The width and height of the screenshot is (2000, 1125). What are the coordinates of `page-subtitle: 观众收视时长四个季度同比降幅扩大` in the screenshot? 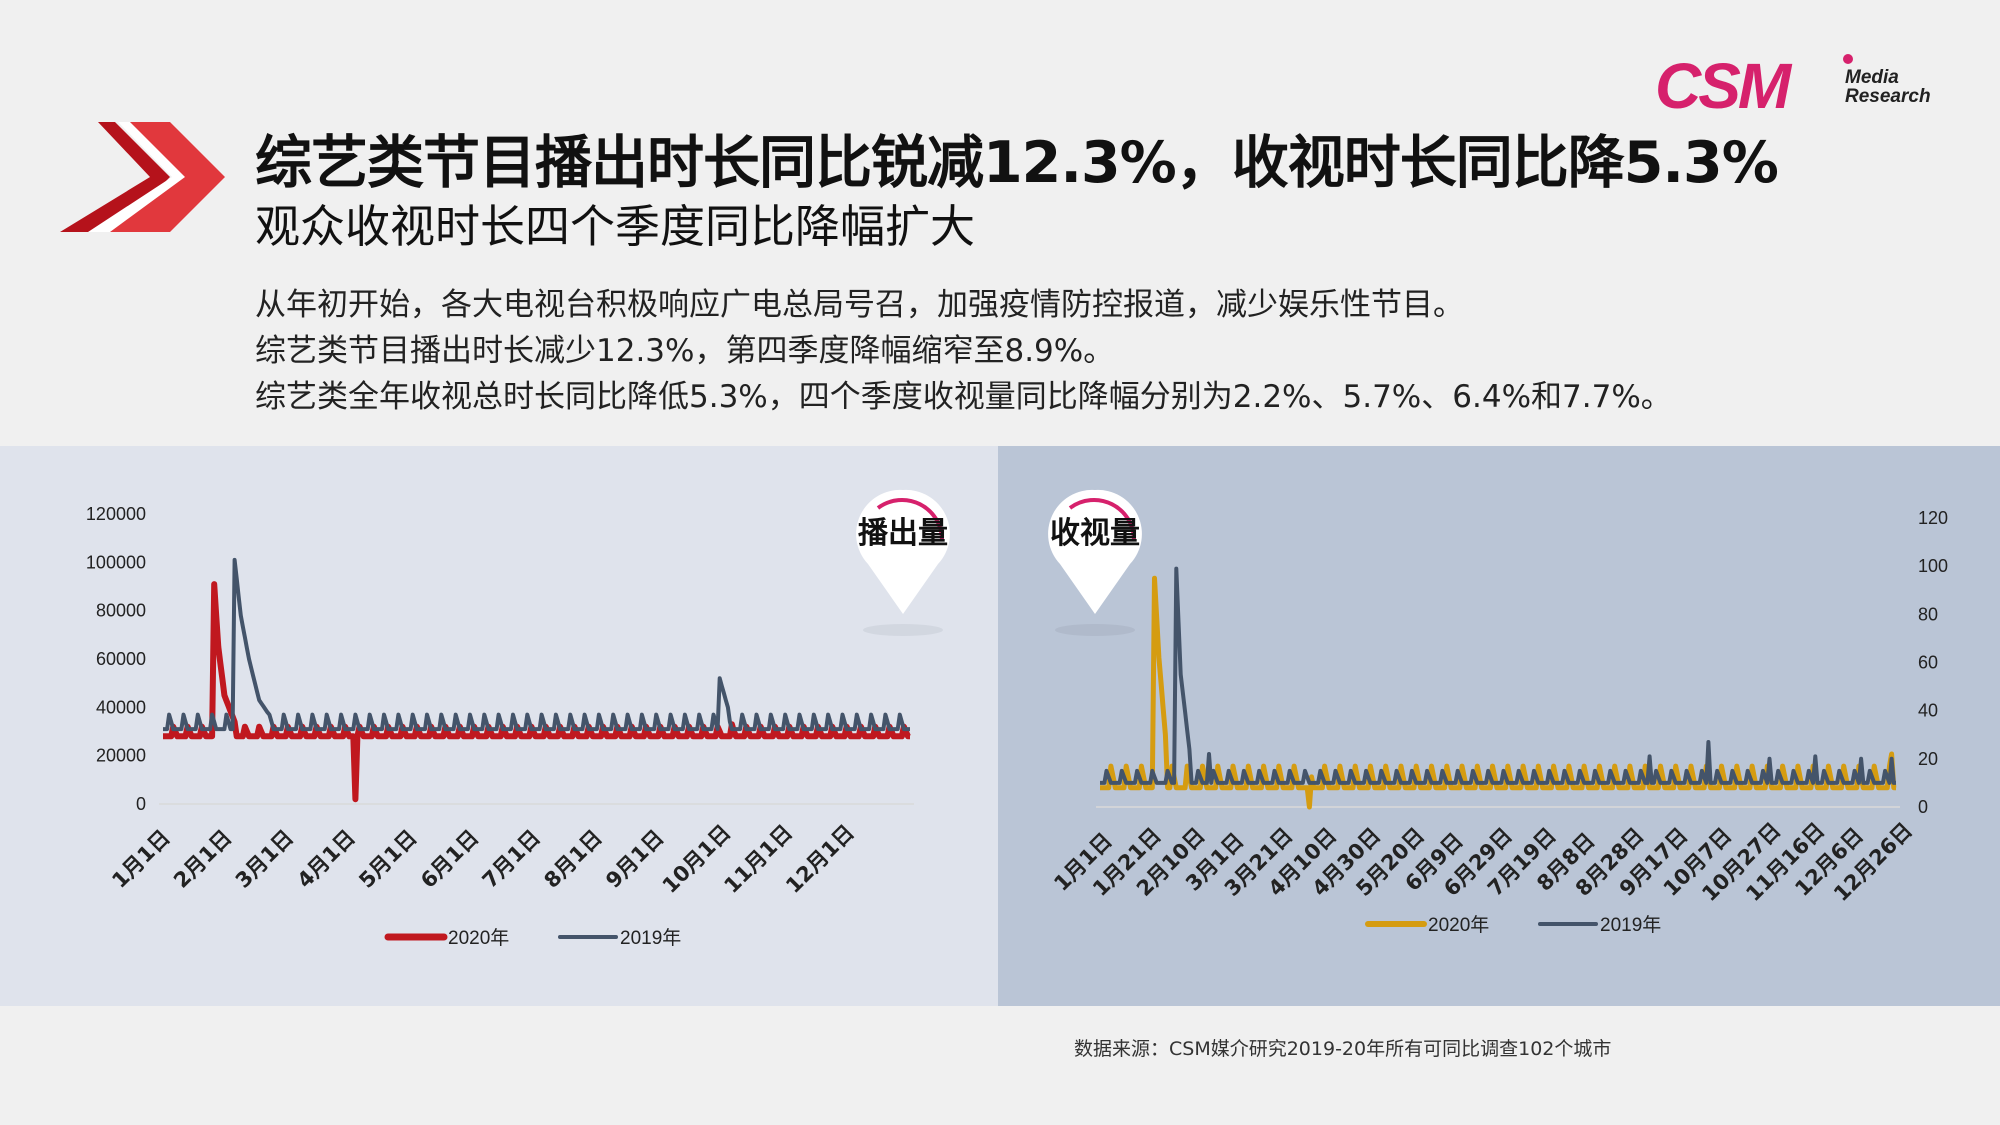 It's located at (615, 226).